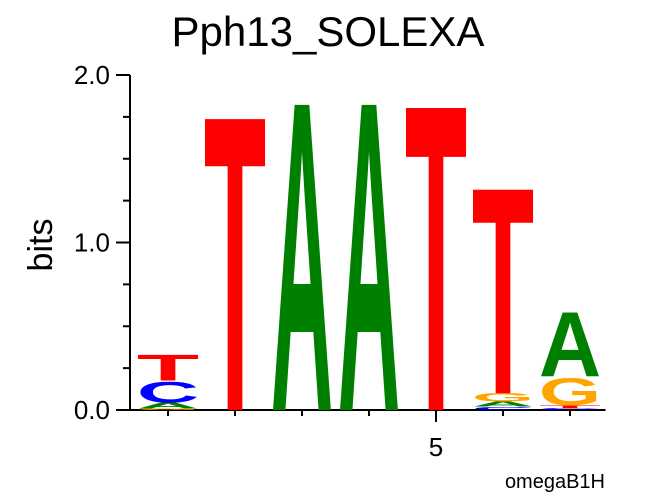 The image size is (654, 496). I want to click on y-axis-label: bits, so click(41, 245).